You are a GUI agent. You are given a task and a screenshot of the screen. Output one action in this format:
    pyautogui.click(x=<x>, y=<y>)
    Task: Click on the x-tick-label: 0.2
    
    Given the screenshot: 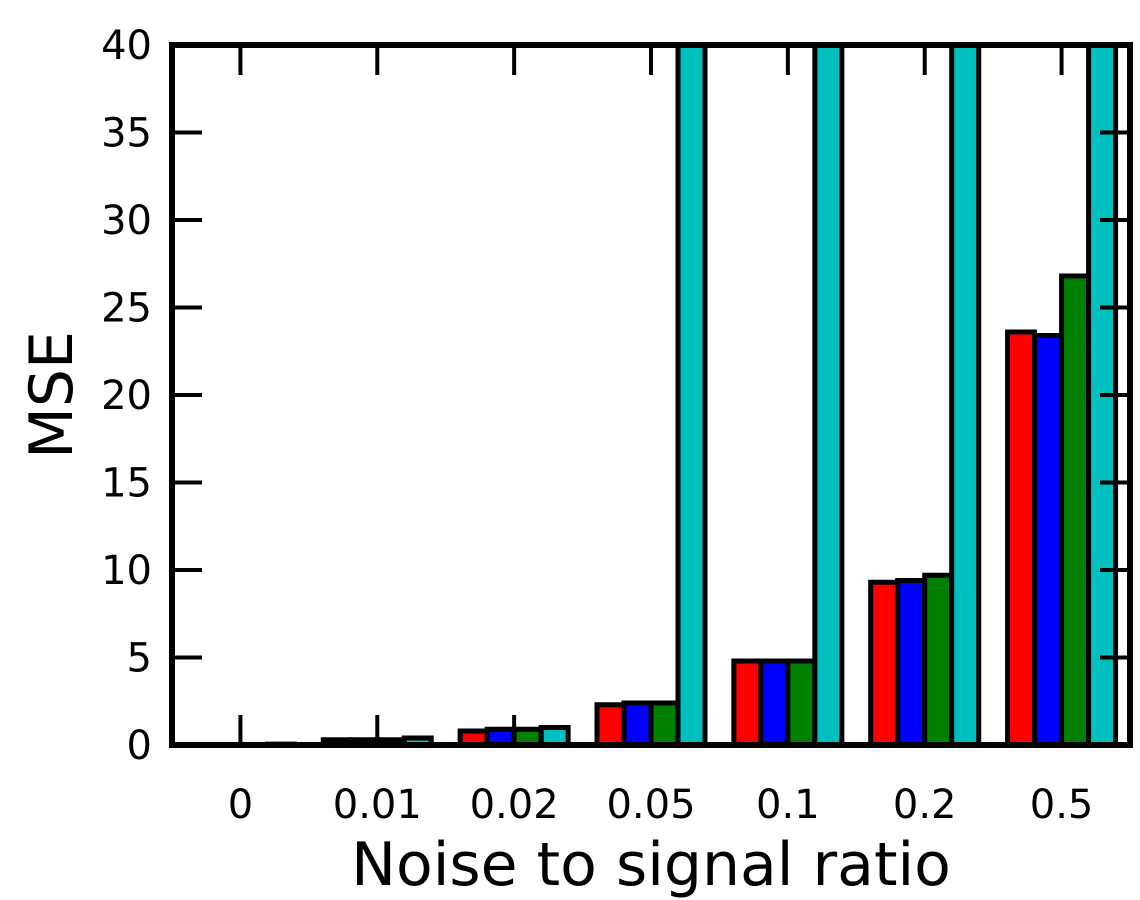 What is the action you would take?
    pyautogui.click(x=925, y=805)
    